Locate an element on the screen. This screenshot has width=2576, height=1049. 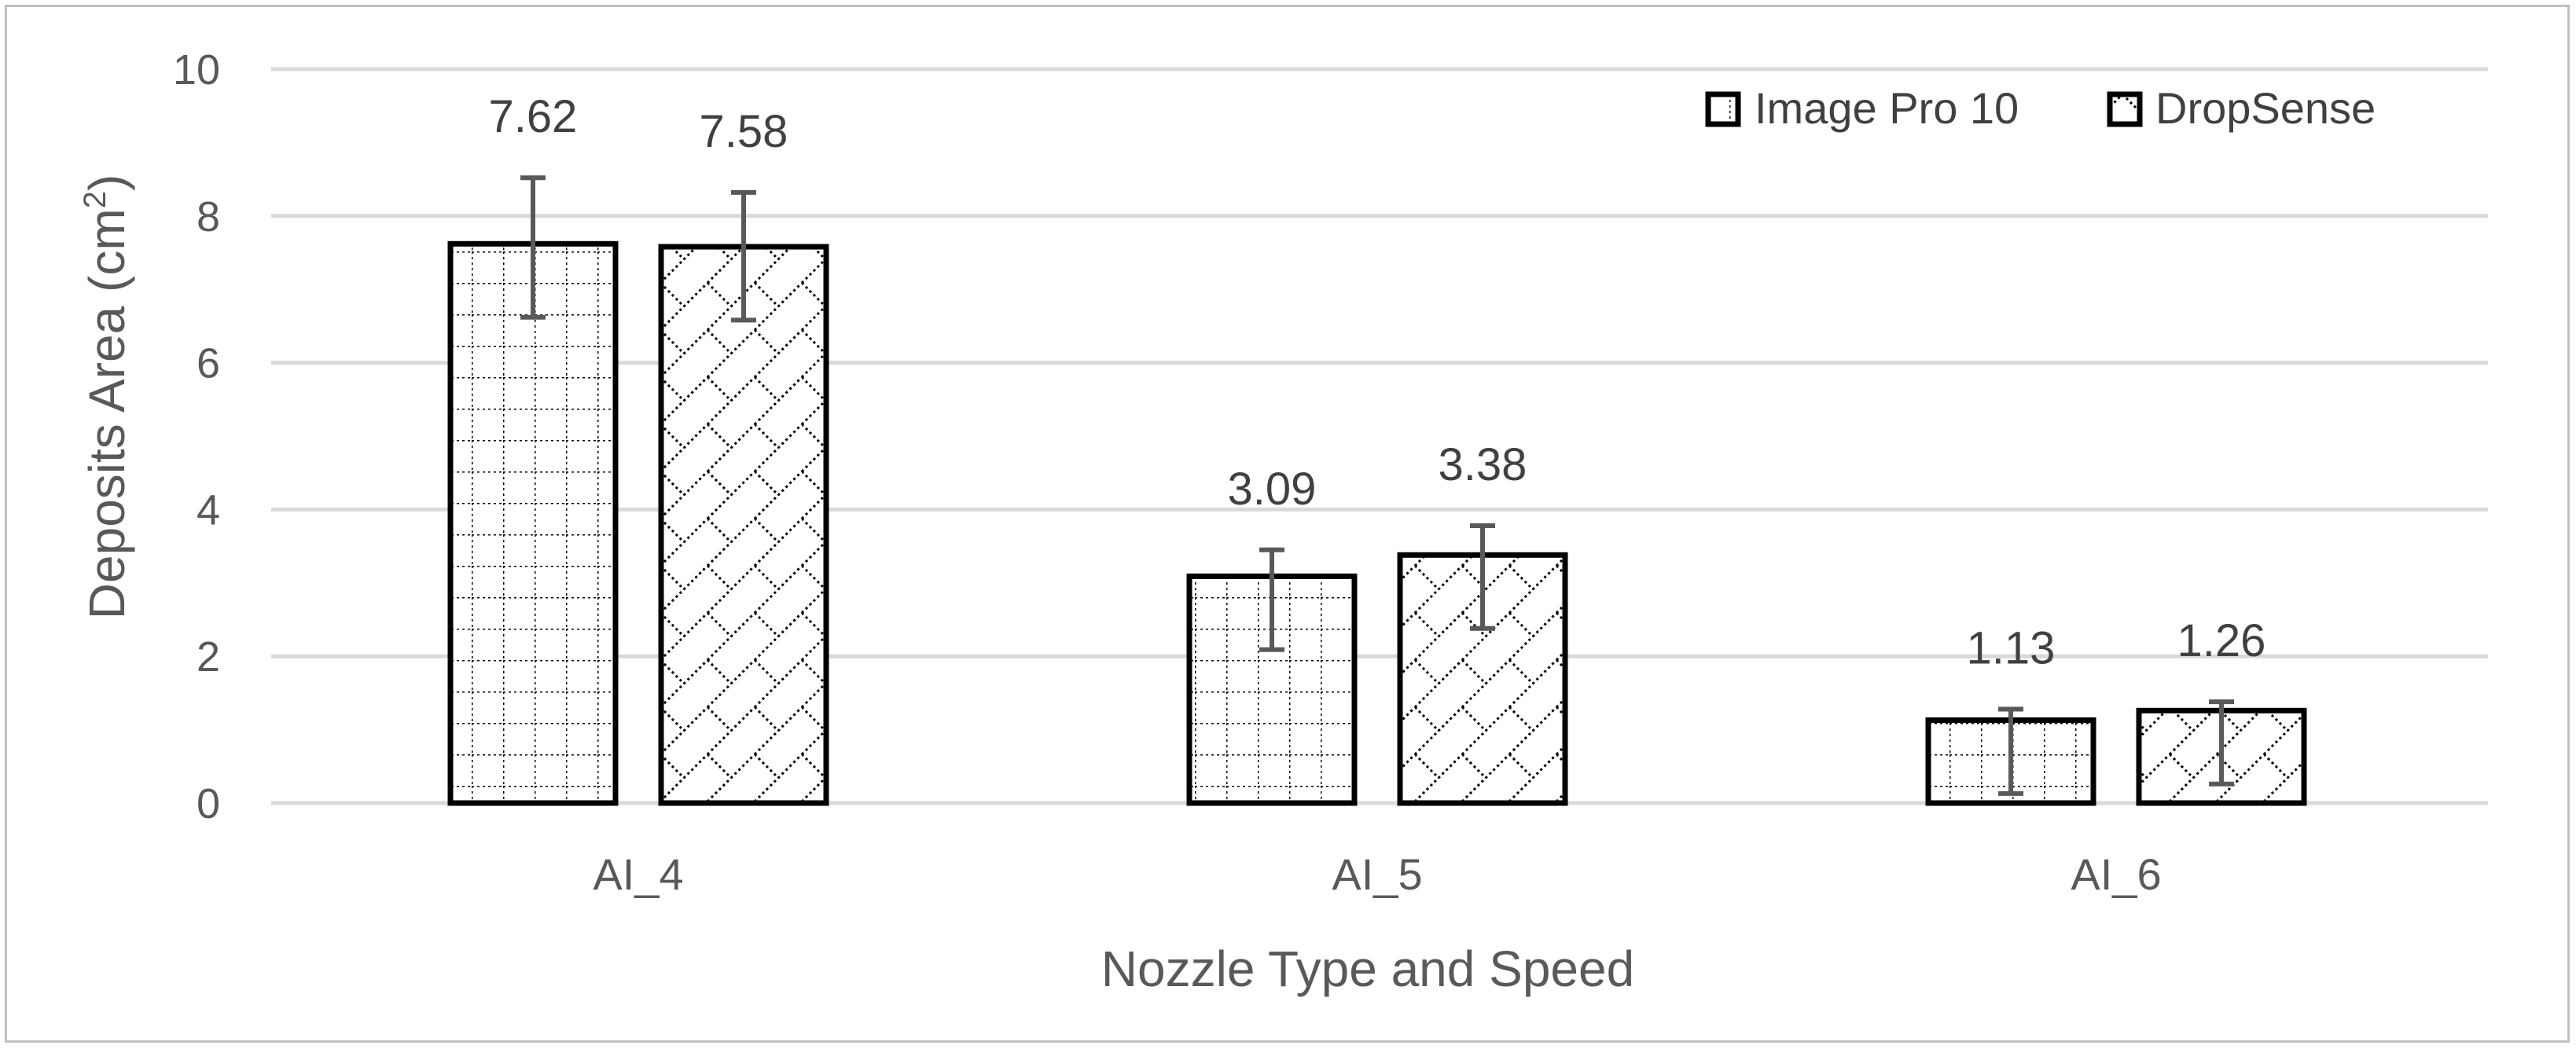
data-label-dropsense-ai_4: 7.58 is located at coordinates (744, 131).